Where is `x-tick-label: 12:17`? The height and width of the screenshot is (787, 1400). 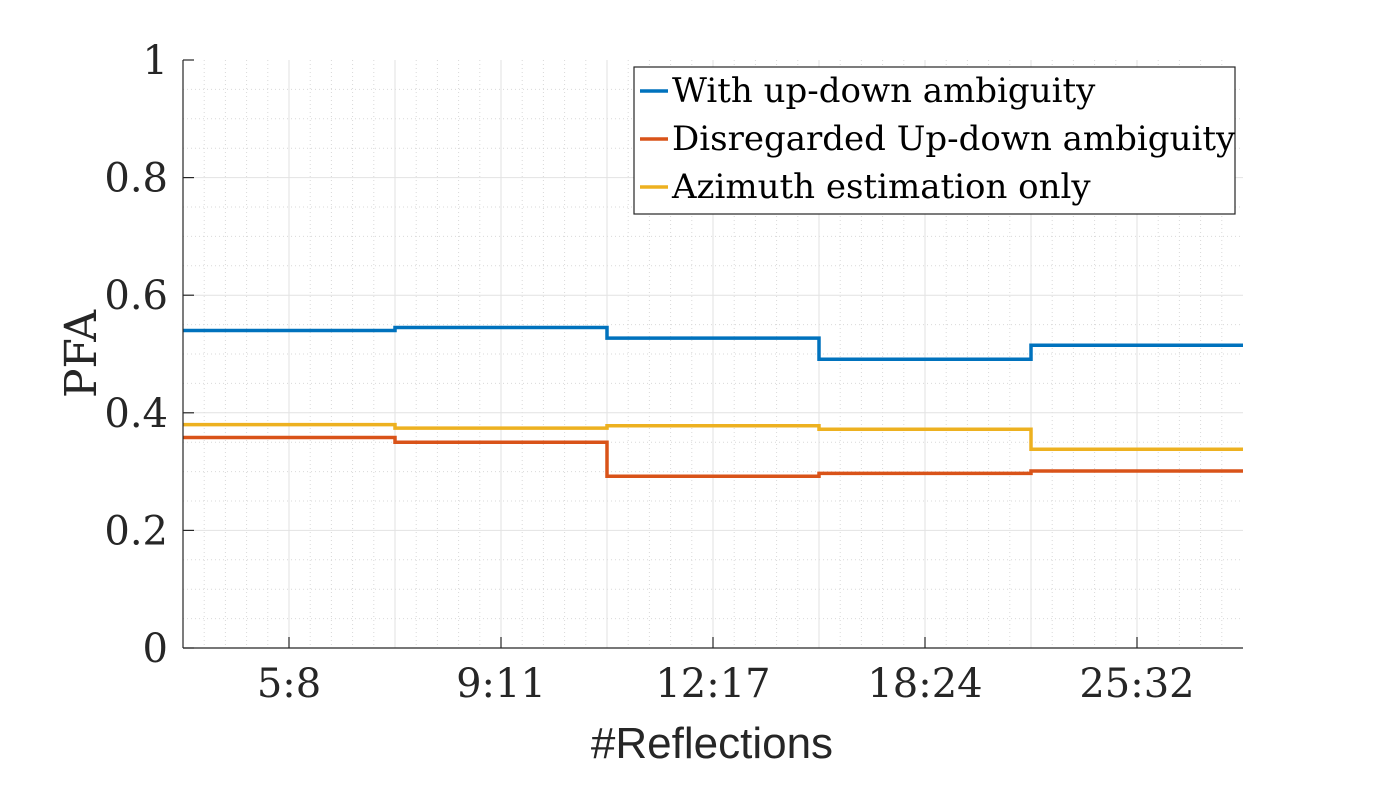
x-tick-label: 12:17 is located at coordinates (712, 684).